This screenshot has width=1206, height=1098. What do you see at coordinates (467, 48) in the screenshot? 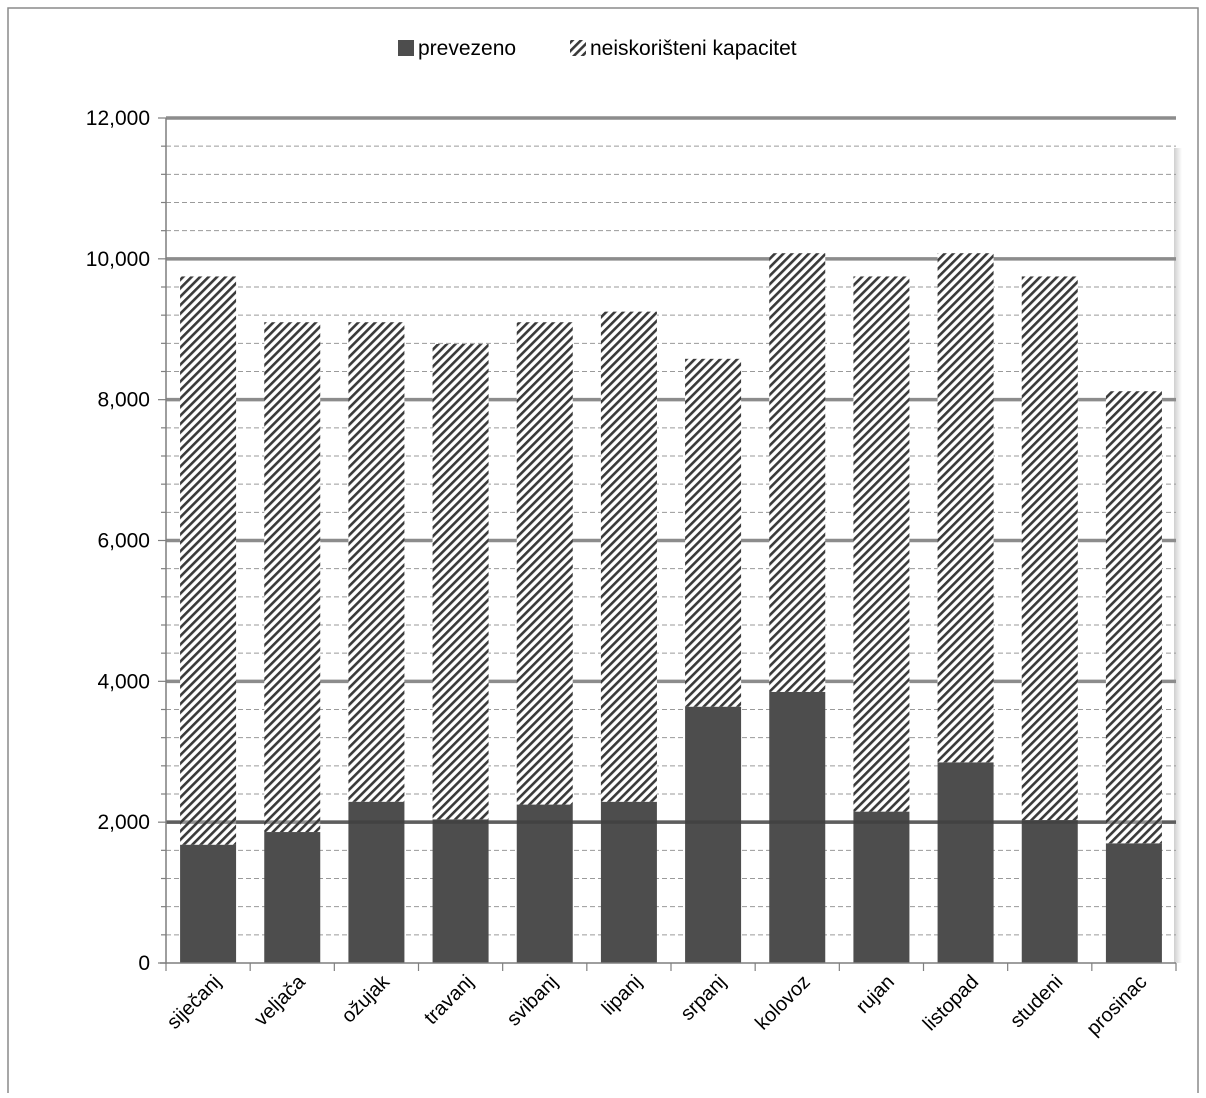
I see `legend-label: prevezeno` at bounding box center [467, 48].